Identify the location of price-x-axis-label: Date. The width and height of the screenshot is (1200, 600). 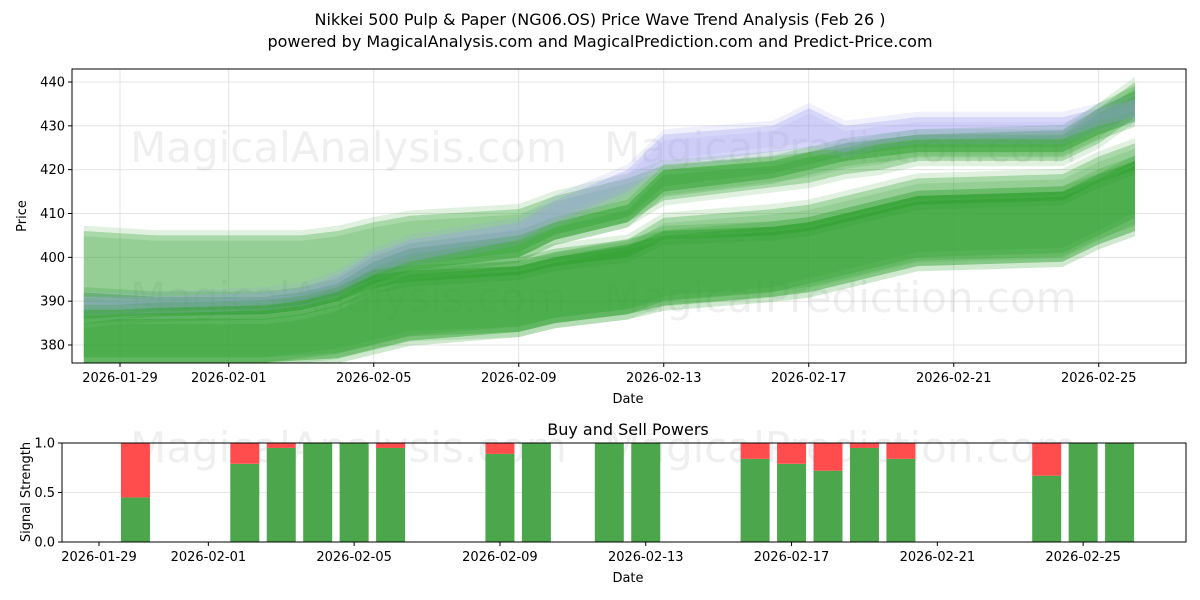
(627, 399).